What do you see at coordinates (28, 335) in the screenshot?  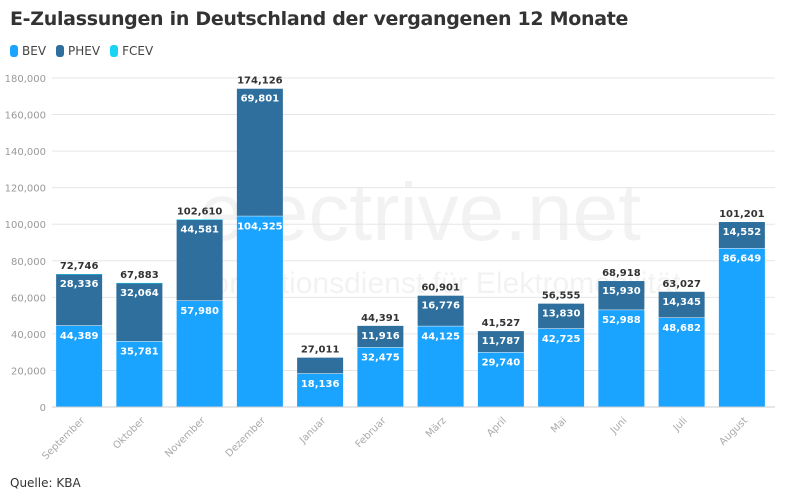 I see `y-tick-label: 40,000` at bounding box center [28, 335].